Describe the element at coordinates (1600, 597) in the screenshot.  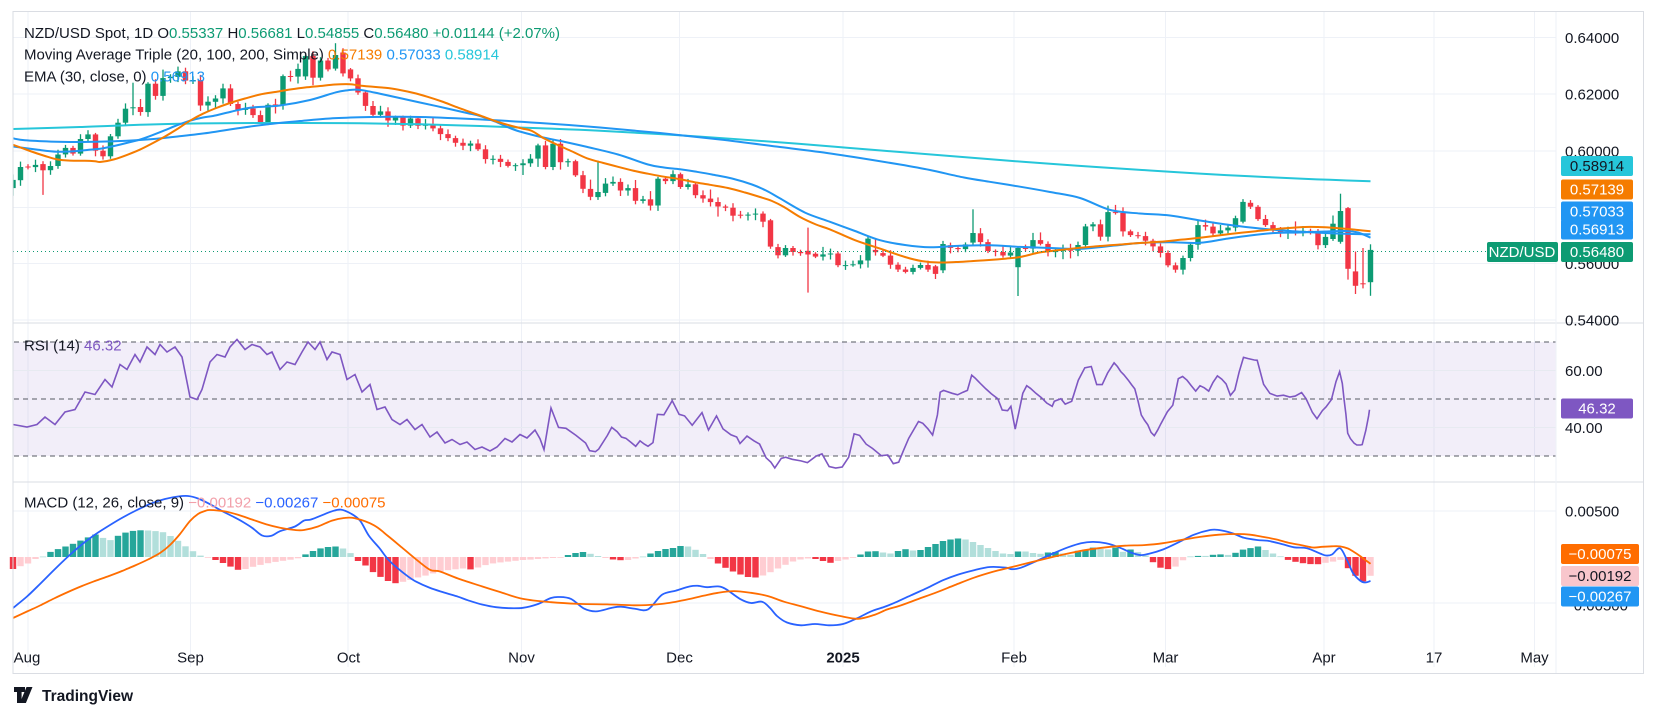
I see `svg-text: −0.00267` at that location.